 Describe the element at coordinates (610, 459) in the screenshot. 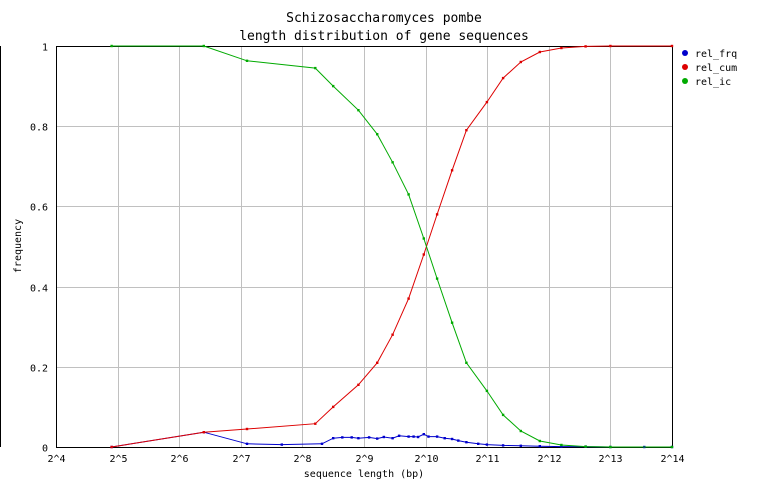

I see `x-tick-label: 2^13` at that location.